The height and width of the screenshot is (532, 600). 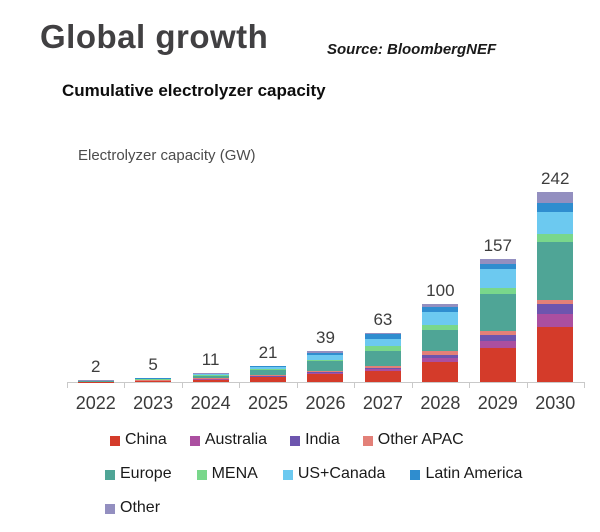 I want to click on legend-label: India, so click(x=322, y=439).